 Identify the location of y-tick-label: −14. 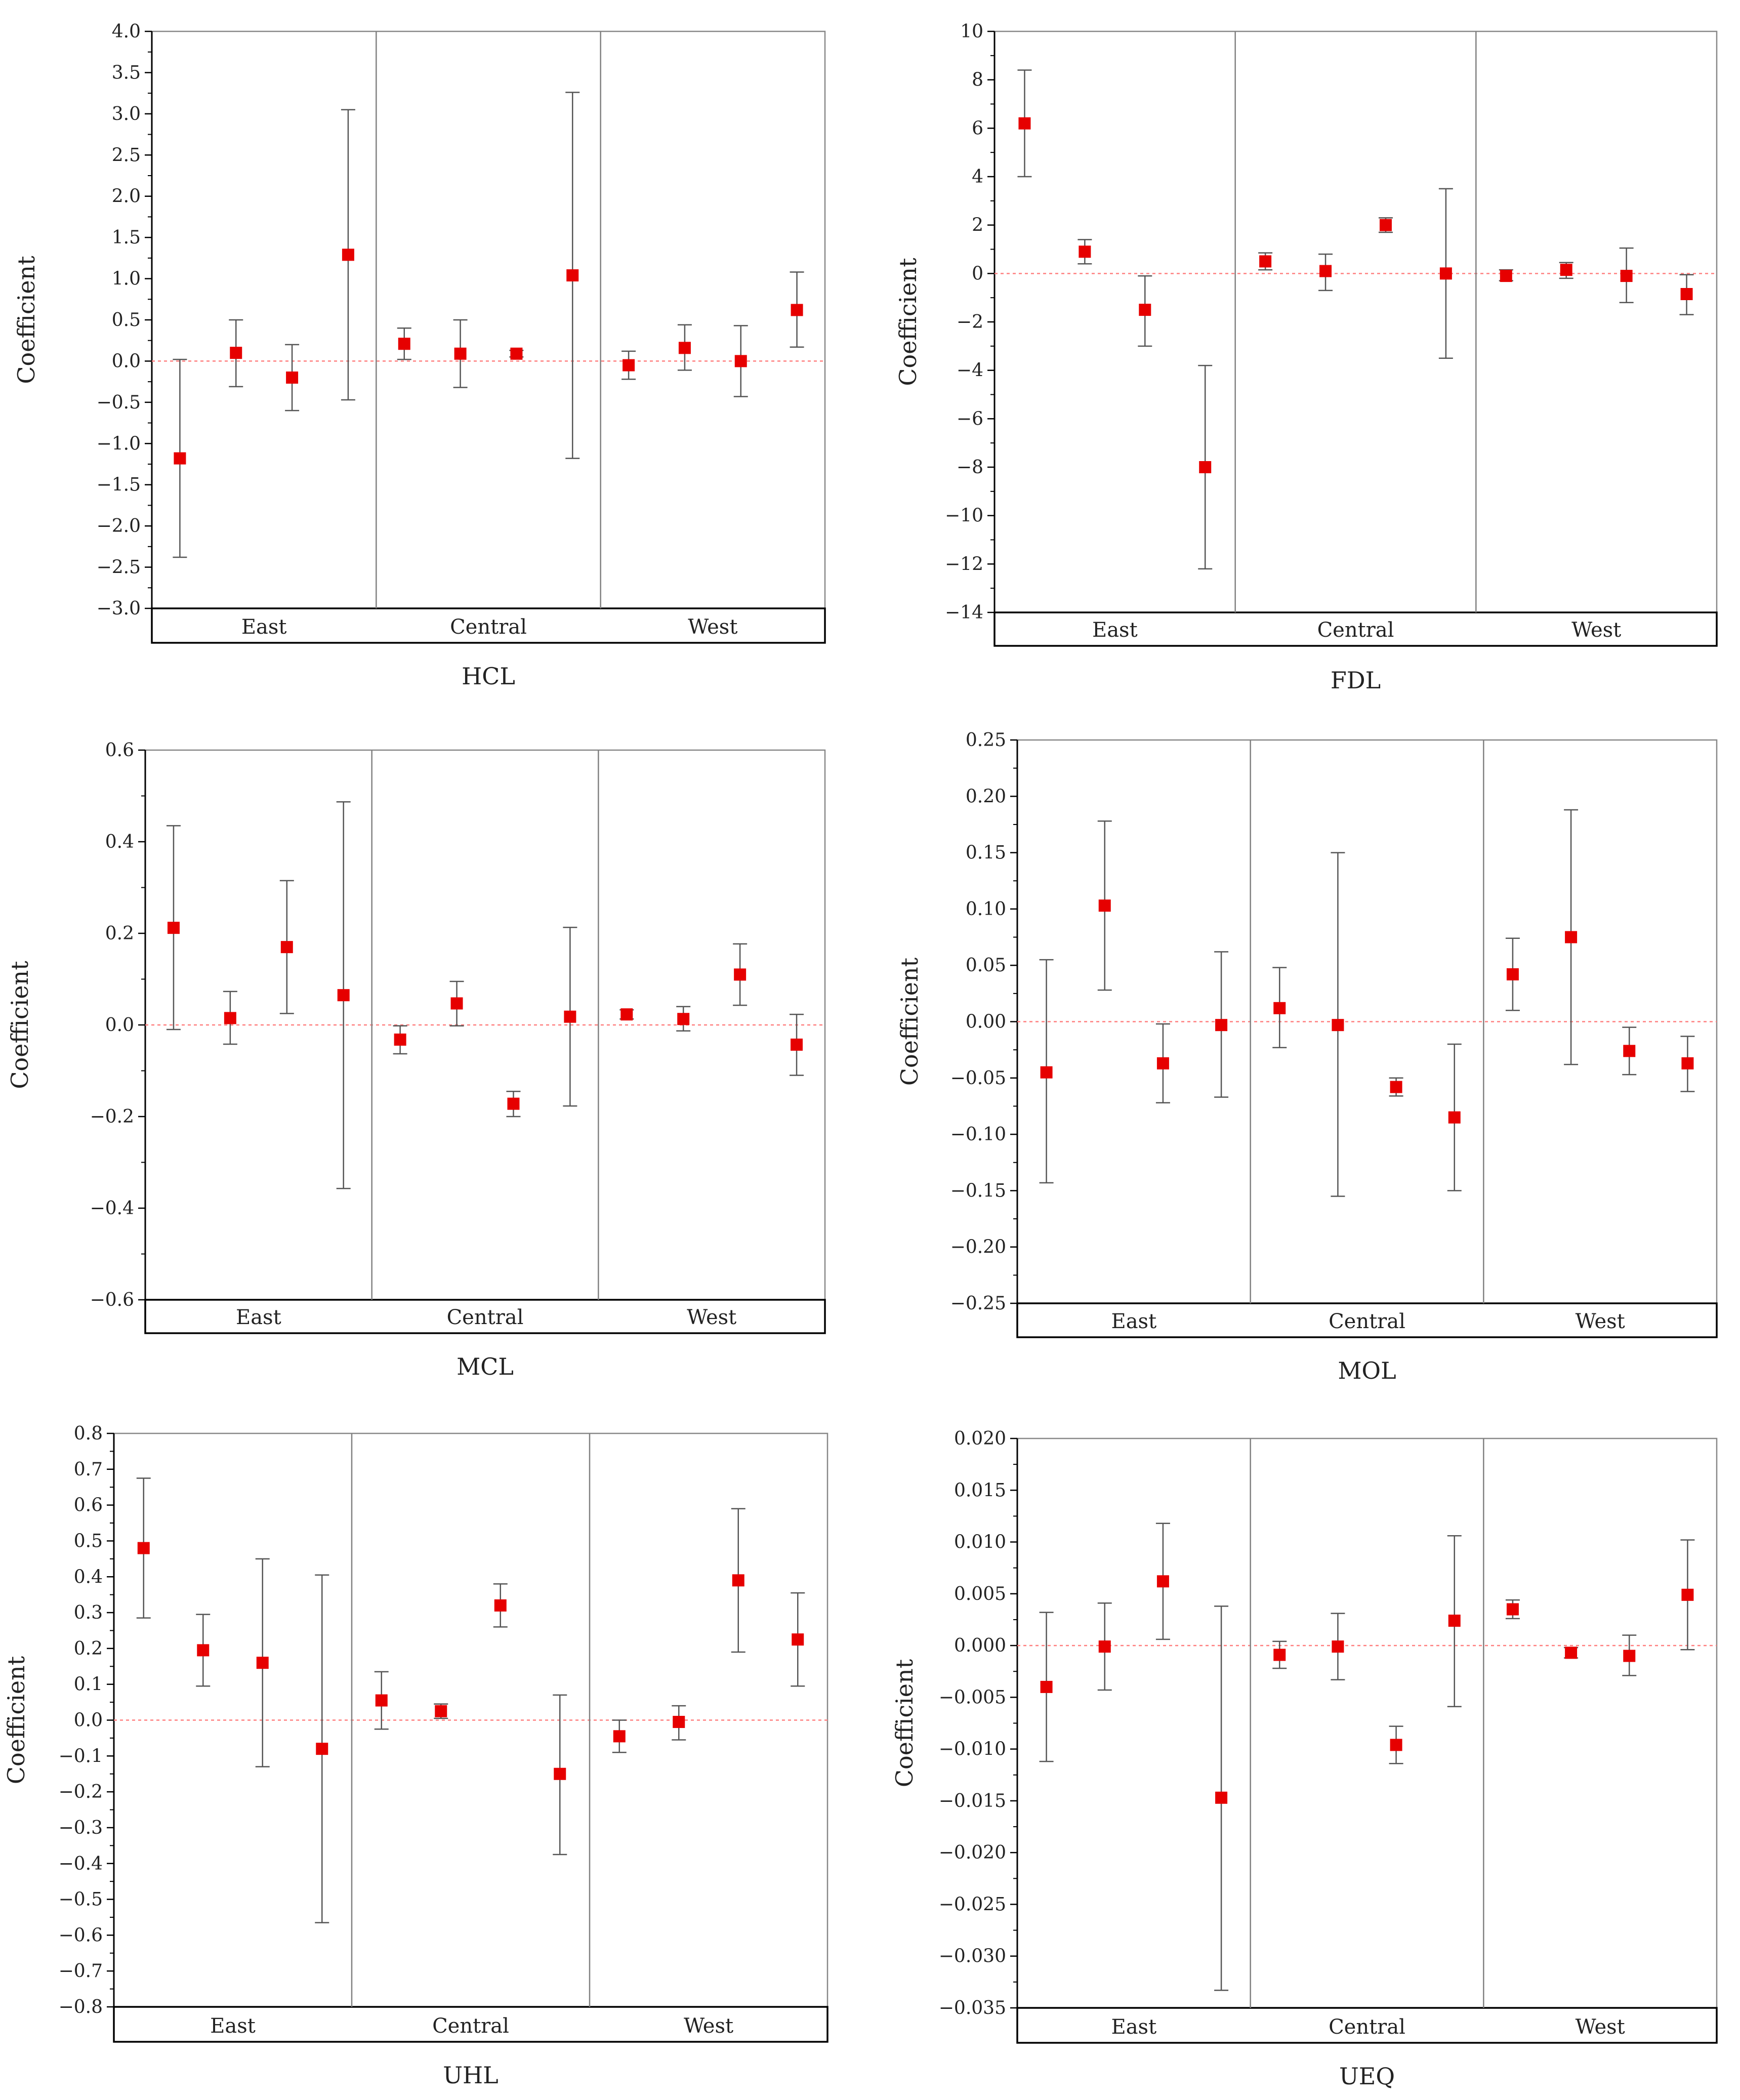
(964, 612).